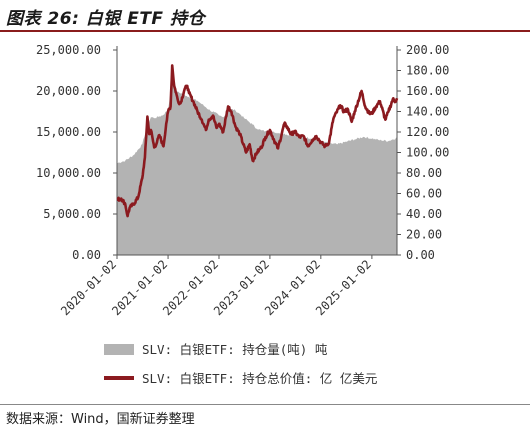  What do you see at coordinates (265, 31) in the screenshot?
I see `title-divider` at bounding box center [265, 31].